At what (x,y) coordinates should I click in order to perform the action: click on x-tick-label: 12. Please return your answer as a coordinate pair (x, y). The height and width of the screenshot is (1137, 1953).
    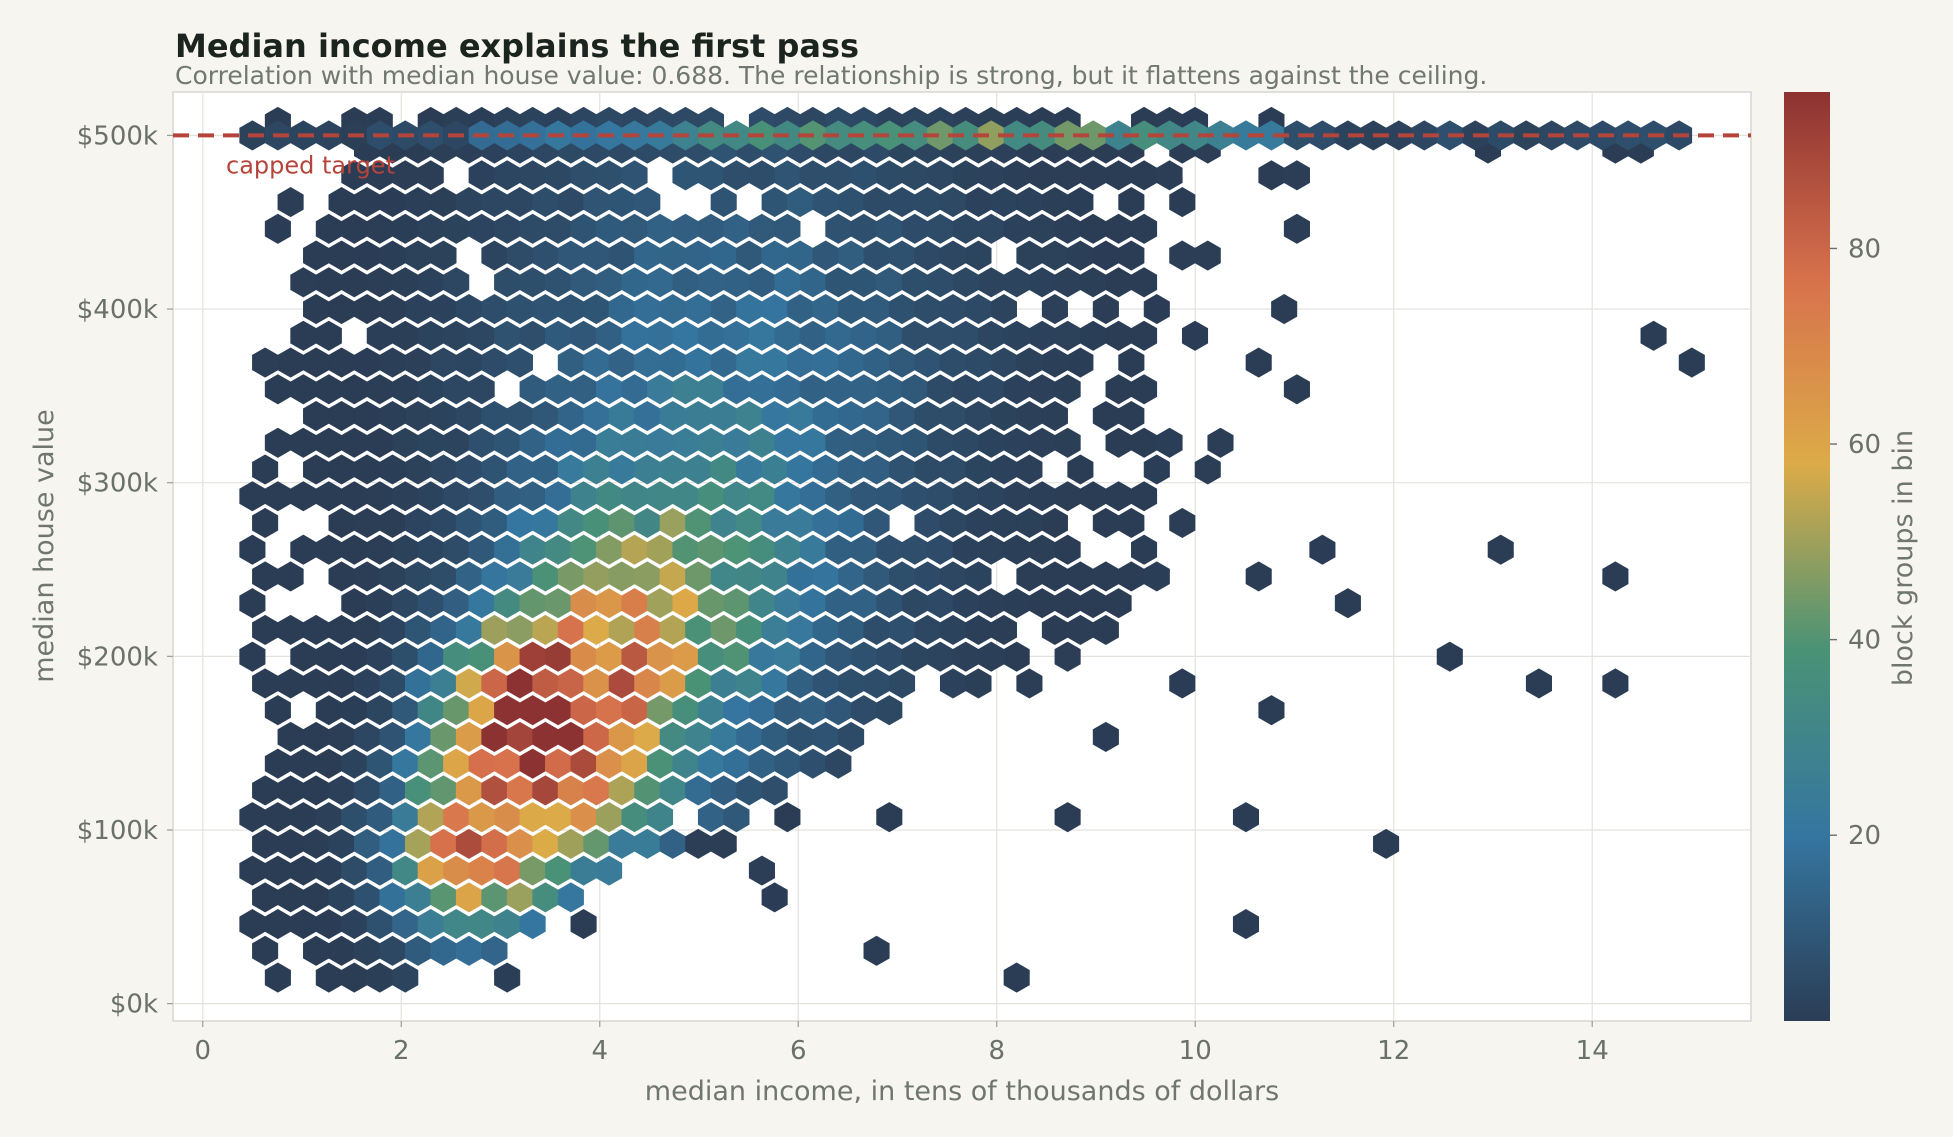
    Looking at the image, I should click on (1393, 1051).